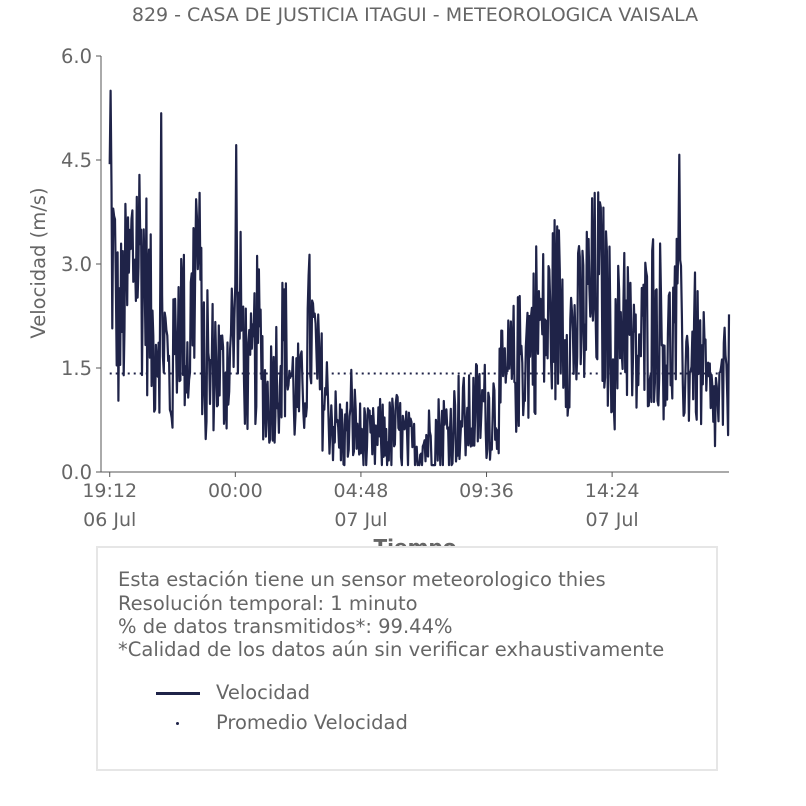  Describe the element at coordinates (612, 491) in the screenshot. I see `x-tick-label: 14:24` at that location.